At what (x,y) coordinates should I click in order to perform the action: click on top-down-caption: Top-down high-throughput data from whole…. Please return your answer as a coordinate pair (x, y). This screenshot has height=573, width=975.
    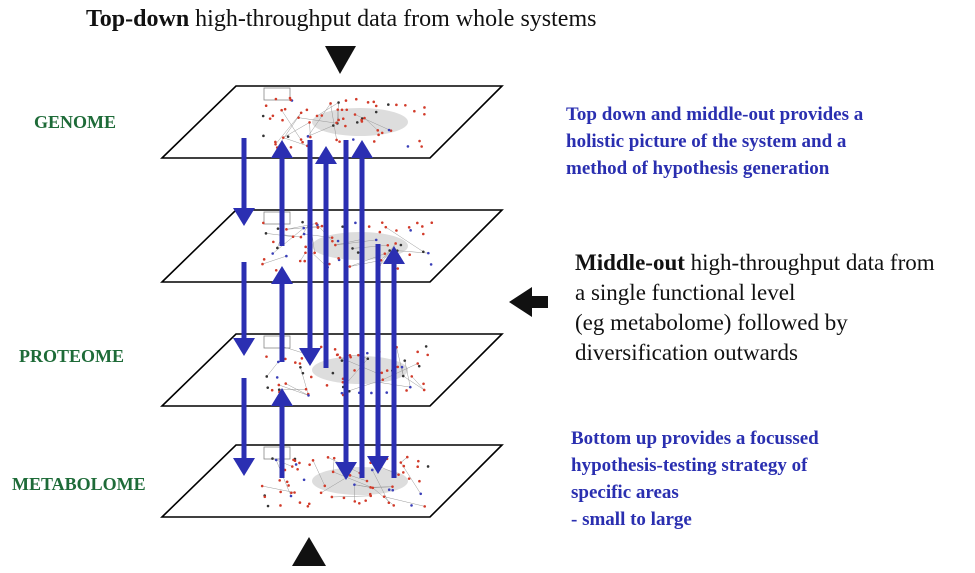
    Looking at the image, I should click on (341, 19).